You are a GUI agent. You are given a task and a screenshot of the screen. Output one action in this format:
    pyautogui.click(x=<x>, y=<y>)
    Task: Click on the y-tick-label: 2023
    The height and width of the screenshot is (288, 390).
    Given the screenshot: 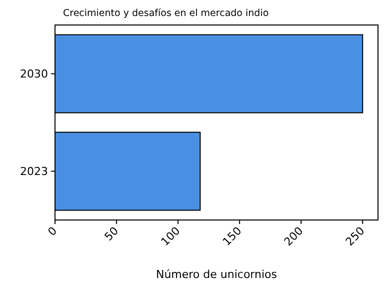 What is the action you would take?
    pyautogui.click(x=34, y=171)
    